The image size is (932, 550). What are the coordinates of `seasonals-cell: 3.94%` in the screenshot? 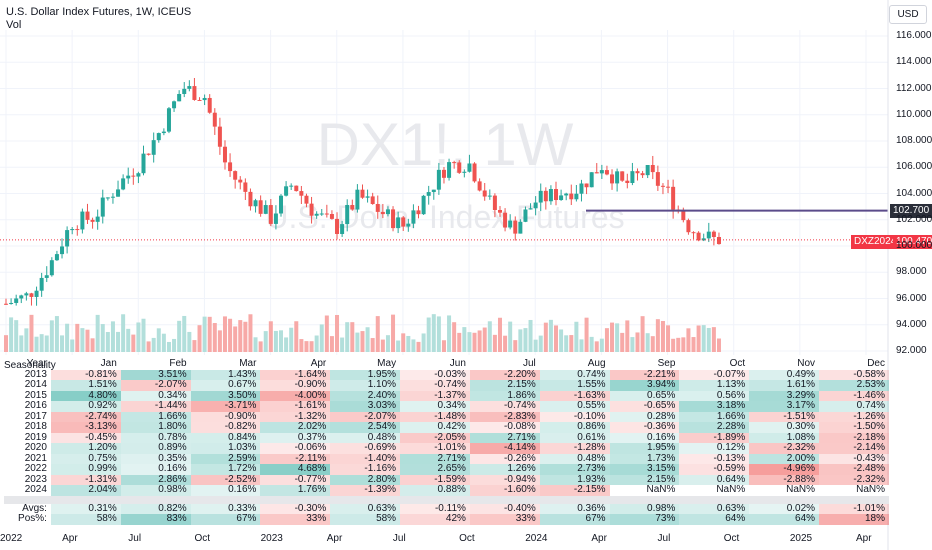 It's located at (644, 385).